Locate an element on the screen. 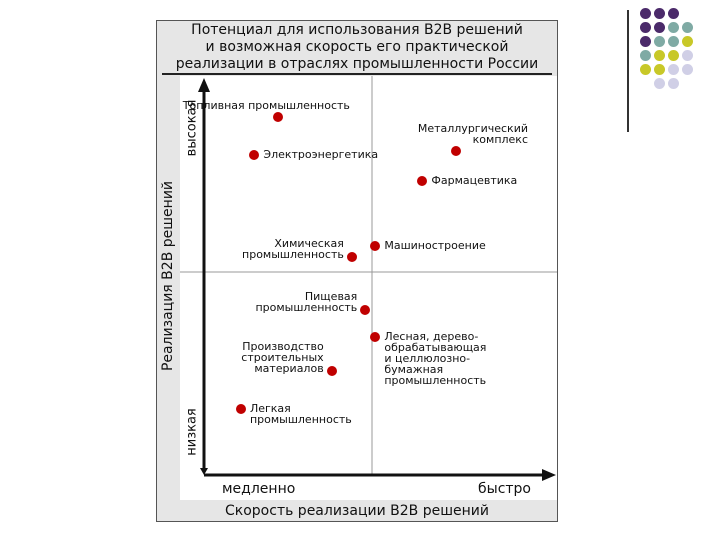  data-point-label: Легкая промышленность is located at coordinates (300, 414).